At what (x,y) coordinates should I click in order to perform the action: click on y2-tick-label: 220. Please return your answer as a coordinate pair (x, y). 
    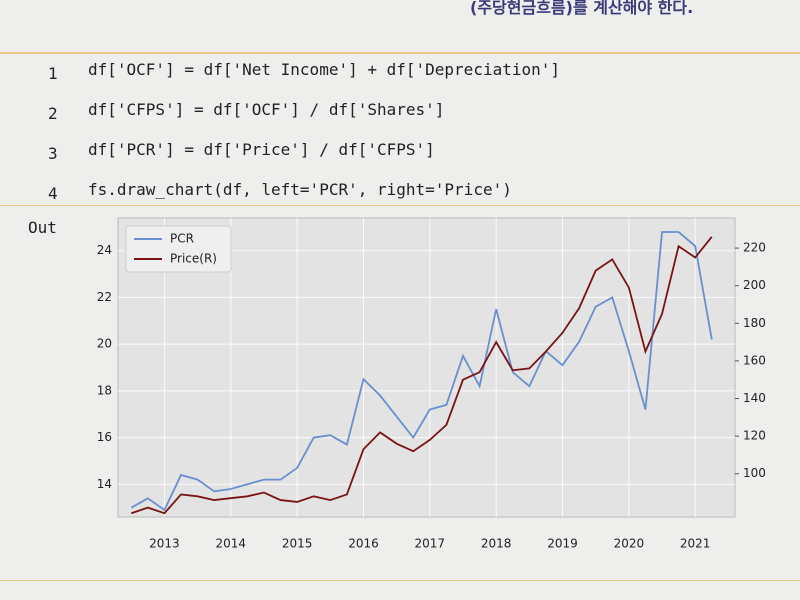
    Looking at the image, I should click on (754, 248).